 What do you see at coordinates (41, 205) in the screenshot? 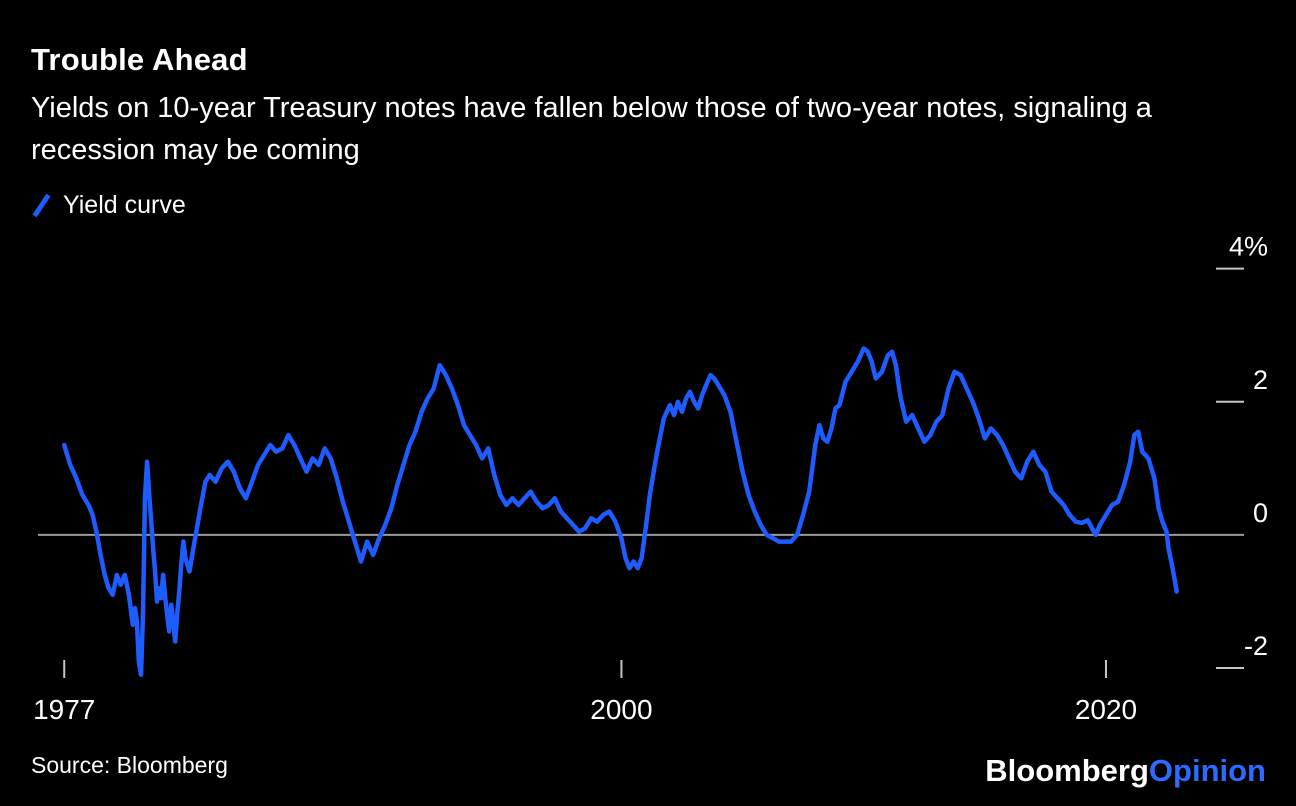
I see `yield-curve-legend-slash-icon` at bounding box center [41, 205].